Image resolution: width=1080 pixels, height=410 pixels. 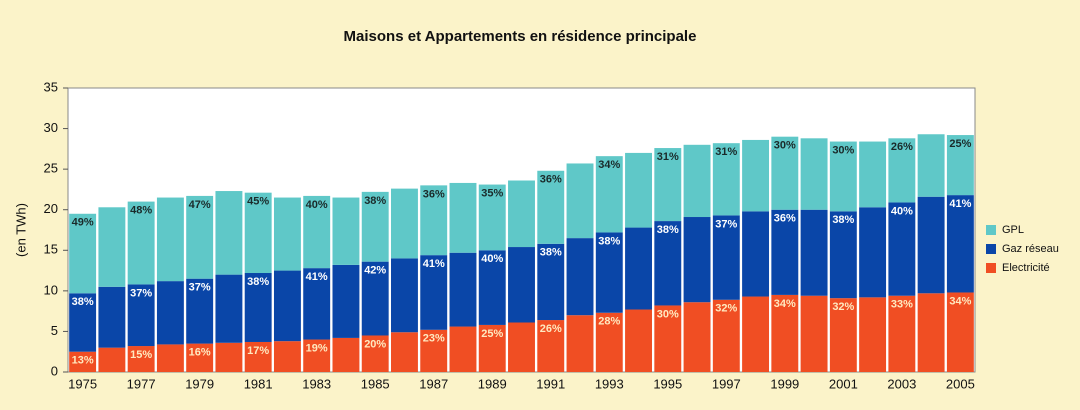 What do you see at coordinates (901, 383) in the screenshot?
I see `x-tick-label: 2003` at bounding box center [901, 383].